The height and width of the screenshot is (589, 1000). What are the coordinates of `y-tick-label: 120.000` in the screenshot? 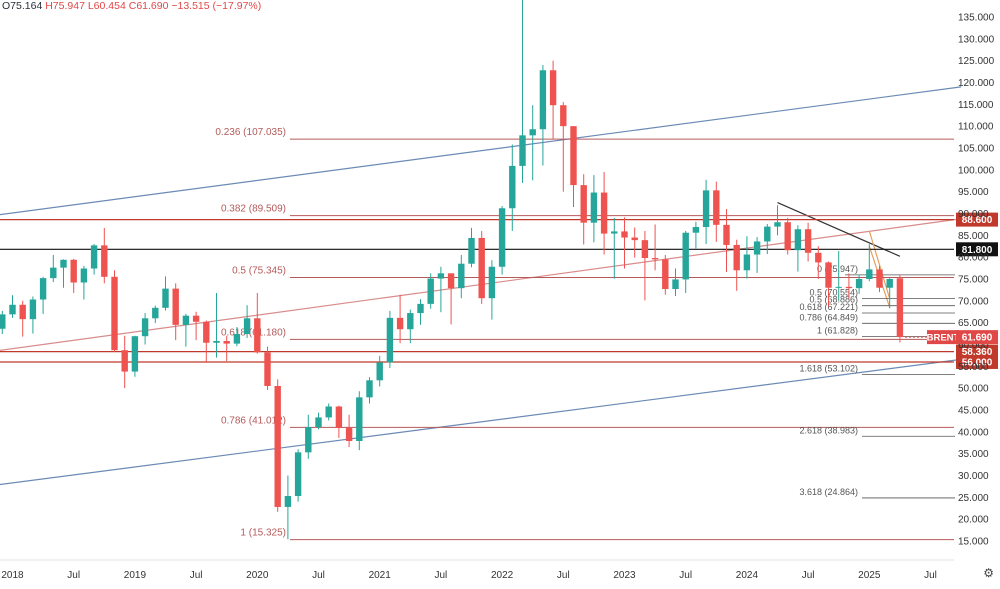 It's located at (976, 83).